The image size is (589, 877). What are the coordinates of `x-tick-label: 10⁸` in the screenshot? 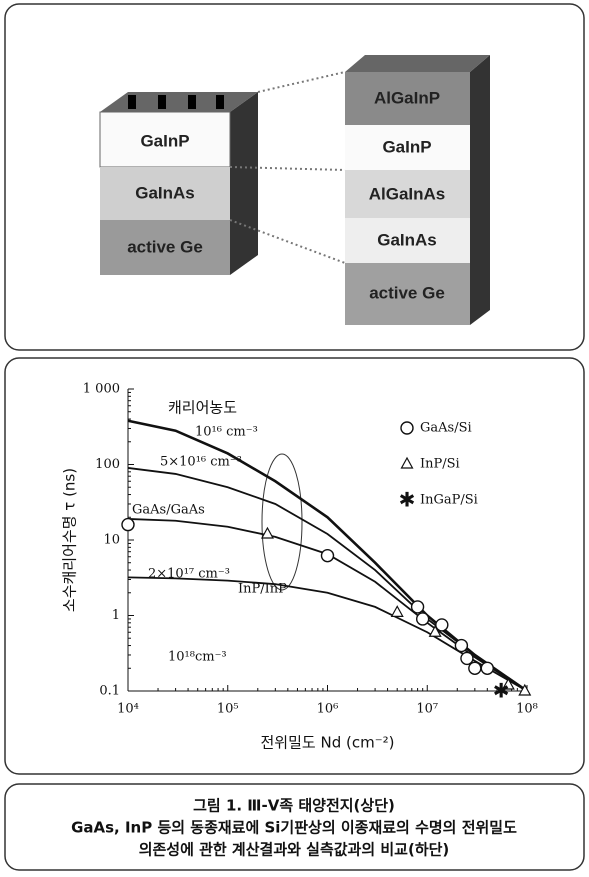 It's located at (527, 709).